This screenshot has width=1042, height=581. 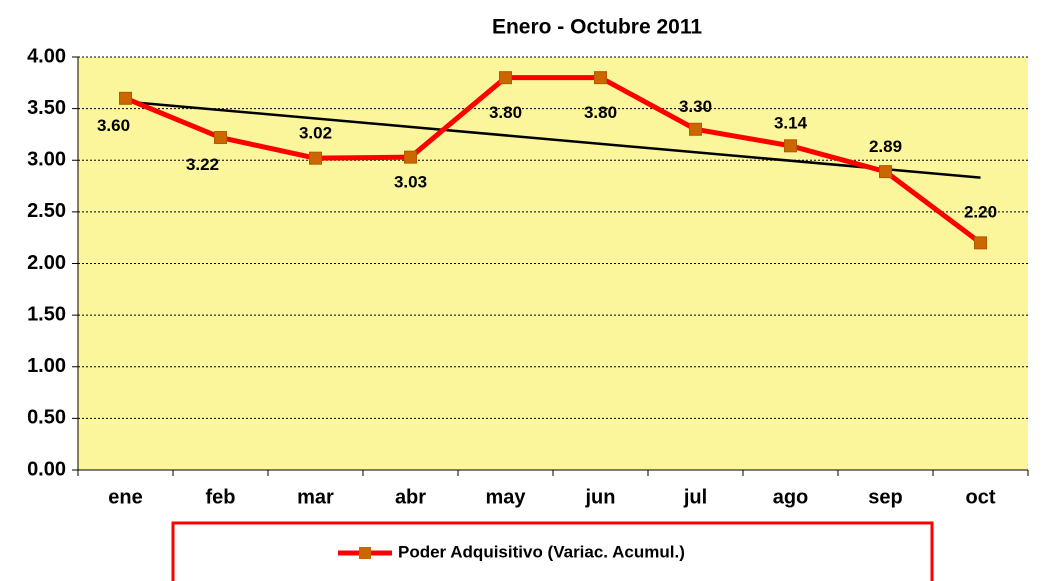 What do you see at coordinates (791, 497) in the screenshot?
I see `x-tick-label: ago` at bounding box center [791, 497].